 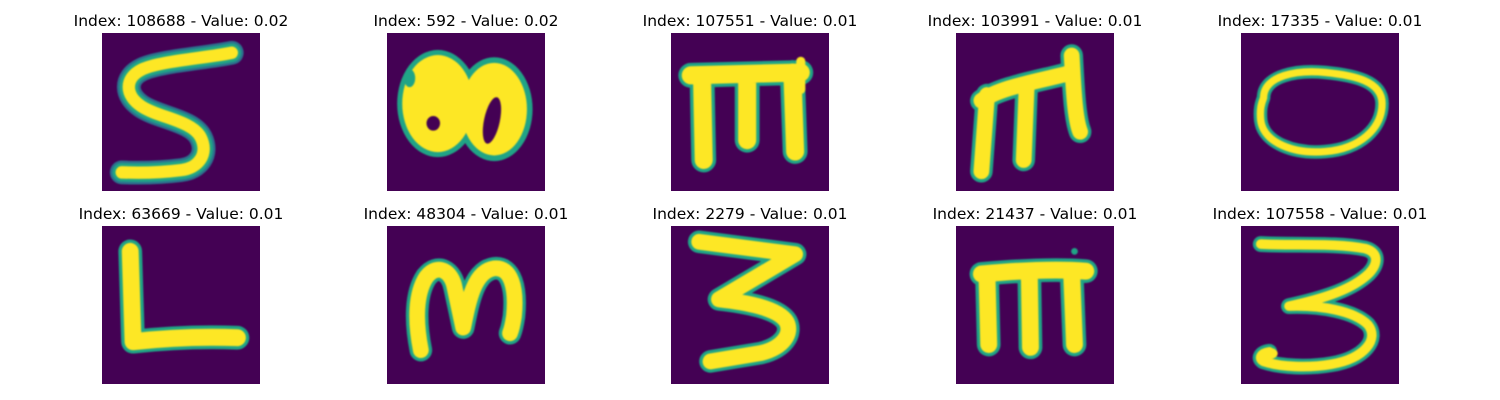 I want to click on glyph-image-letter-m-bar, so click(x=750, y=112).